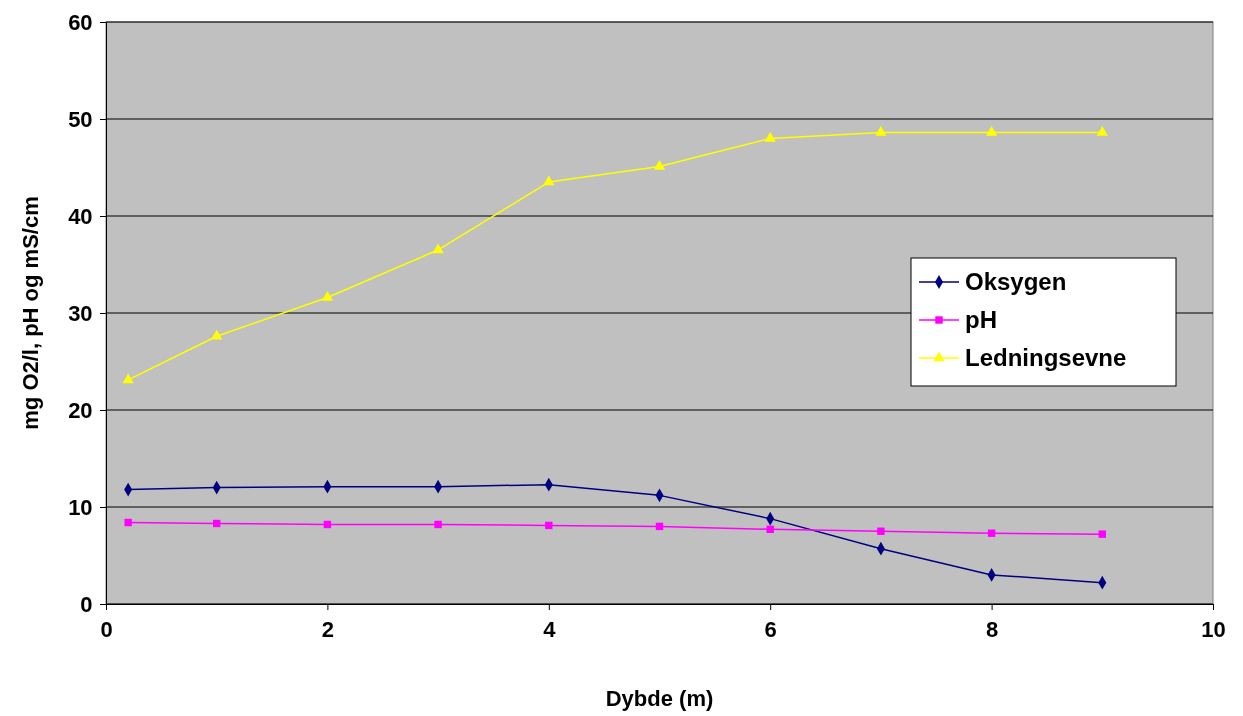  Describe the element at coordinates (770, 630) in the screenshot. I see `x-tick-label: 6` at that location.